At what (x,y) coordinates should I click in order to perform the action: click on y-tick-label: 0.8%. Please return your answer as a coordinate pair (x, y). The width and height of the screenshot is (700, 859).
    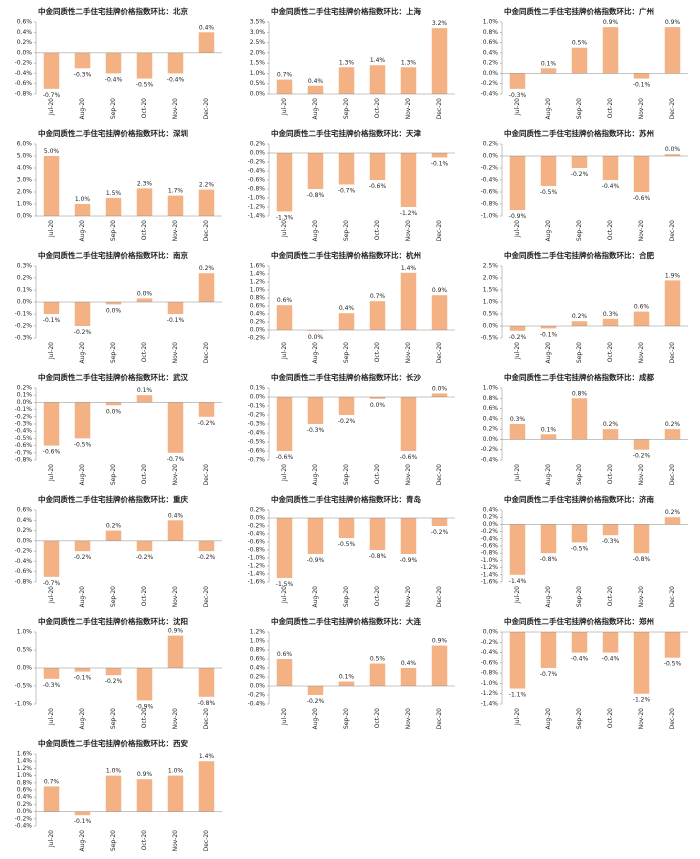
    Looking at the image, I should click on (25, 782).